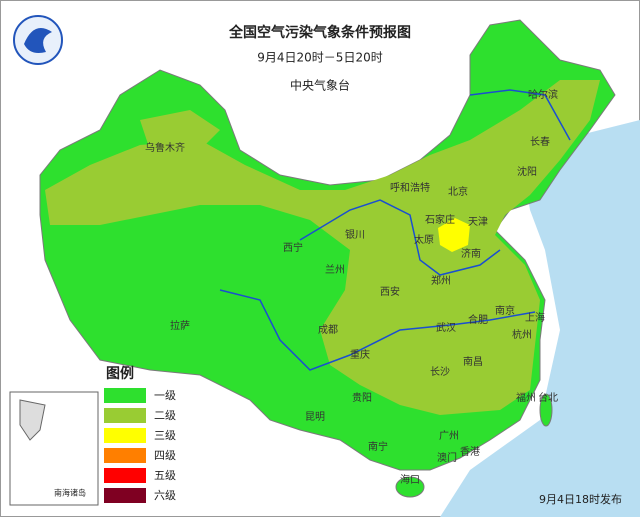 The image size is (640, 517). Describe the element at coordinates (526, 397) in the screenshot. I see `city-label: 福州` at that location.